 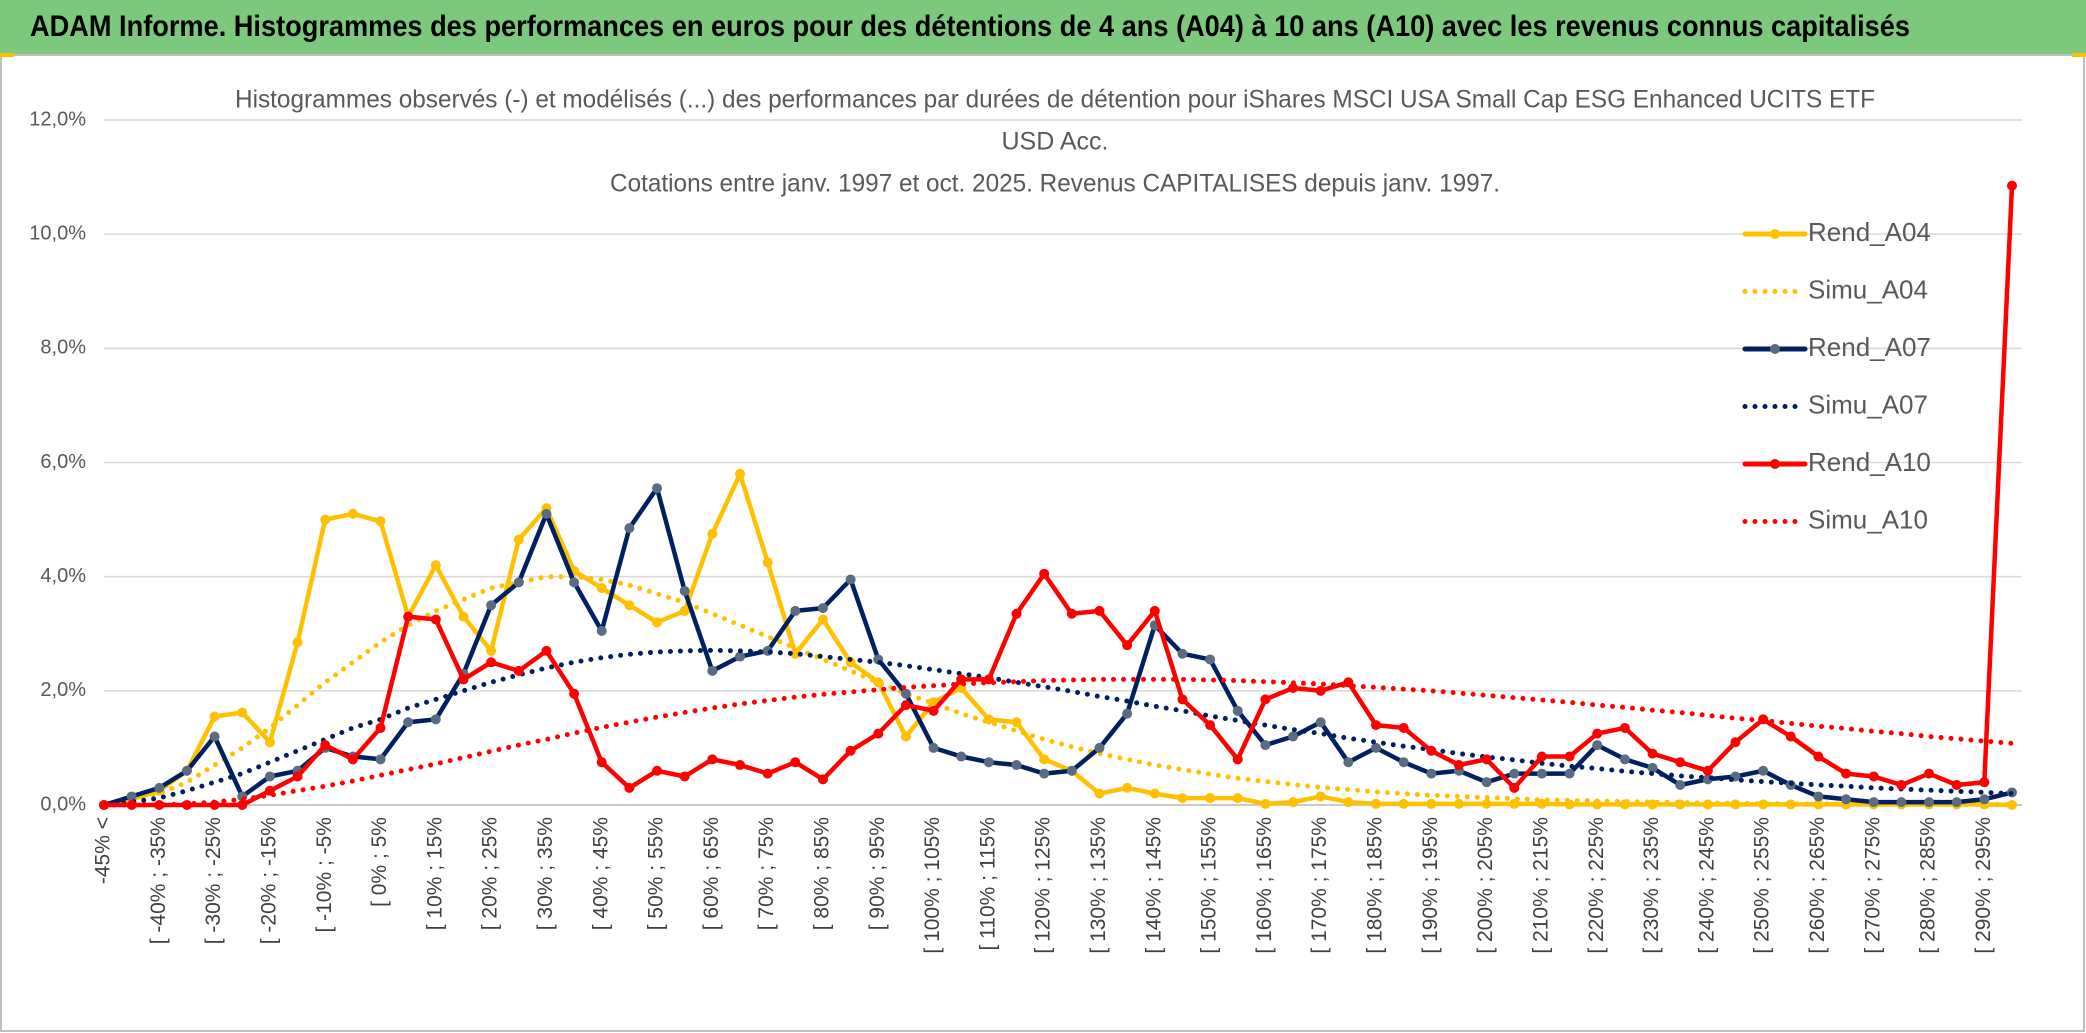 What do you see at coordinates (711, 873) in the screenshot?
I see `x-tick-label: [ 60% ; 65%` at bounding box center [711, 873].